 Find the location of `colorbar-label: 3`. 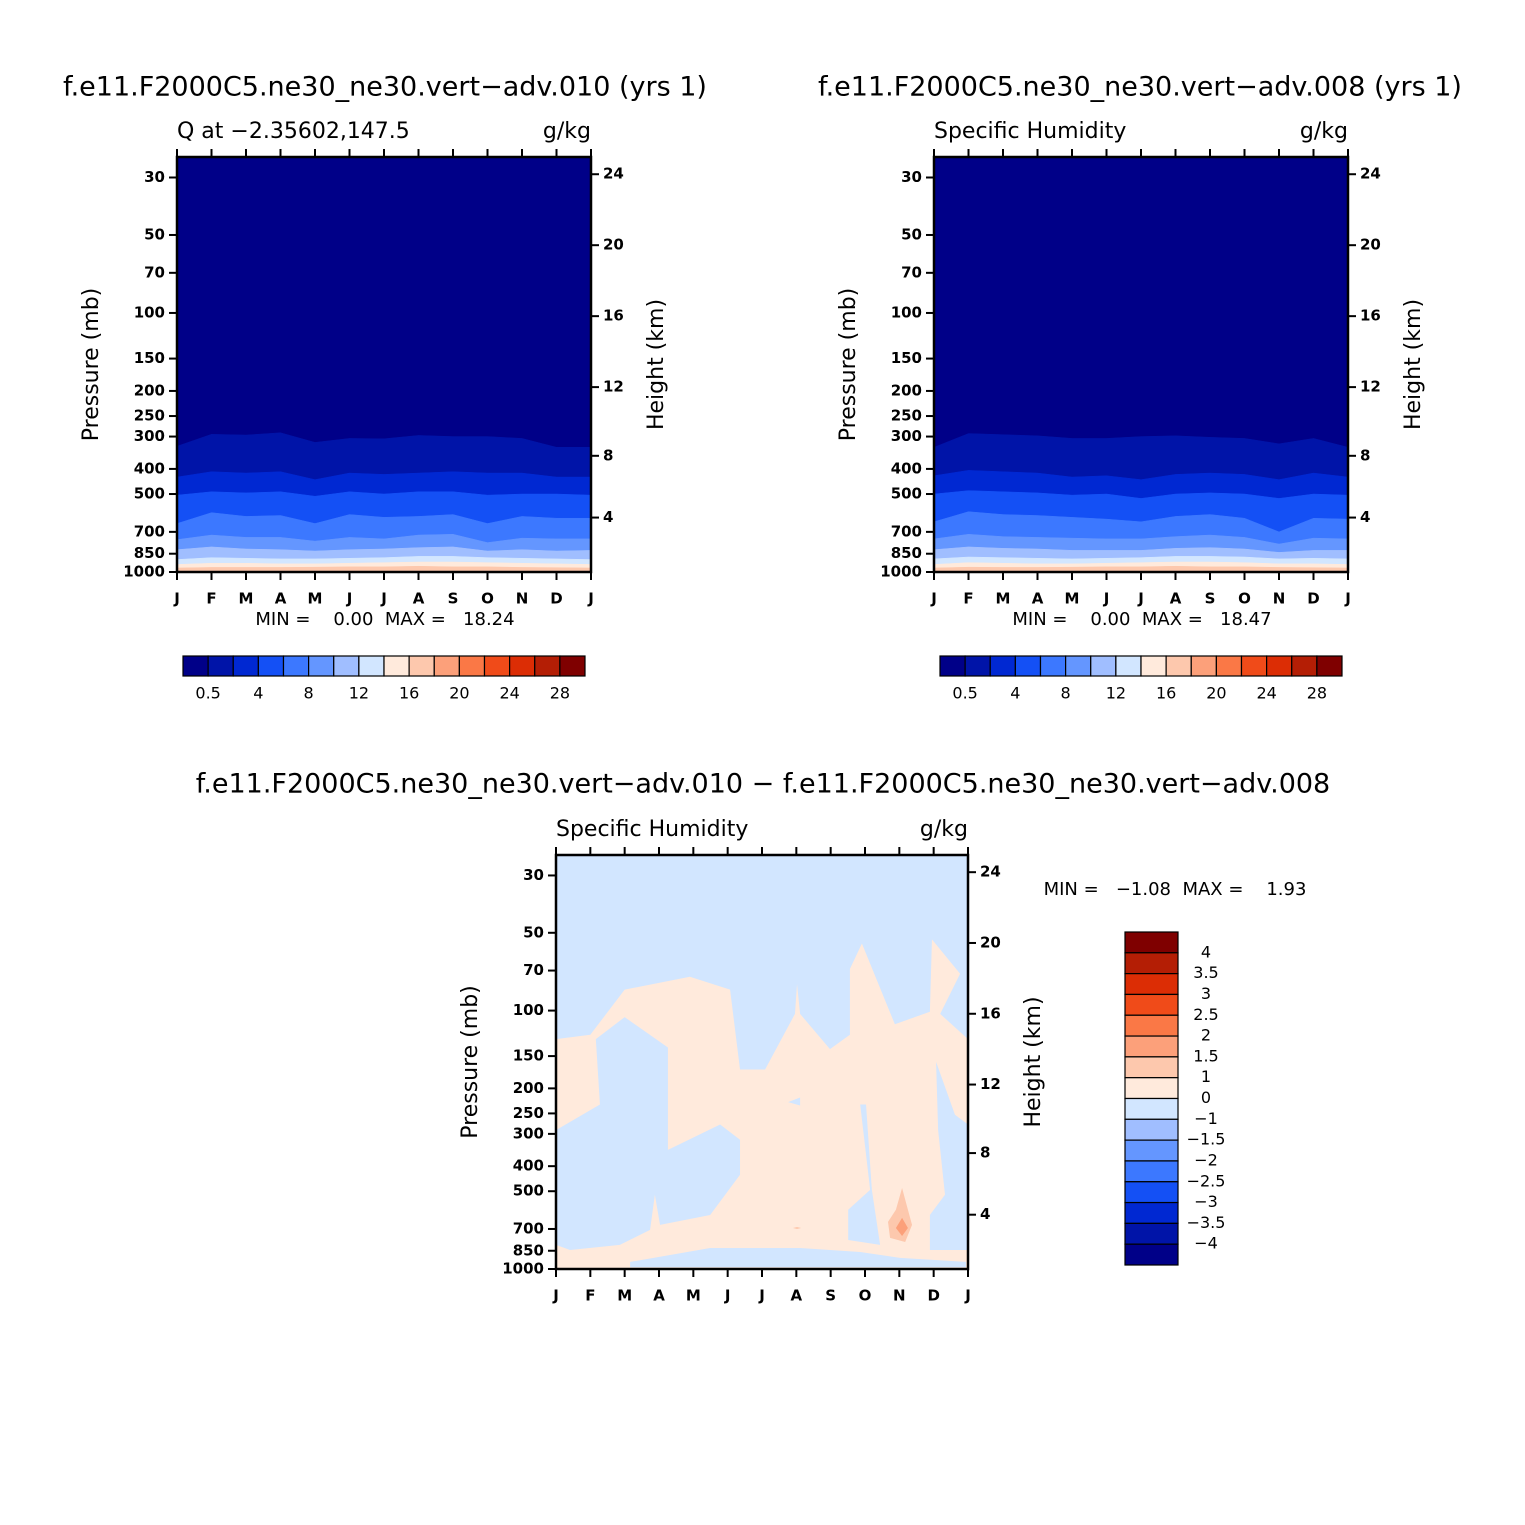

colorbar-label: 3 is located at coordinates (1206, 993).